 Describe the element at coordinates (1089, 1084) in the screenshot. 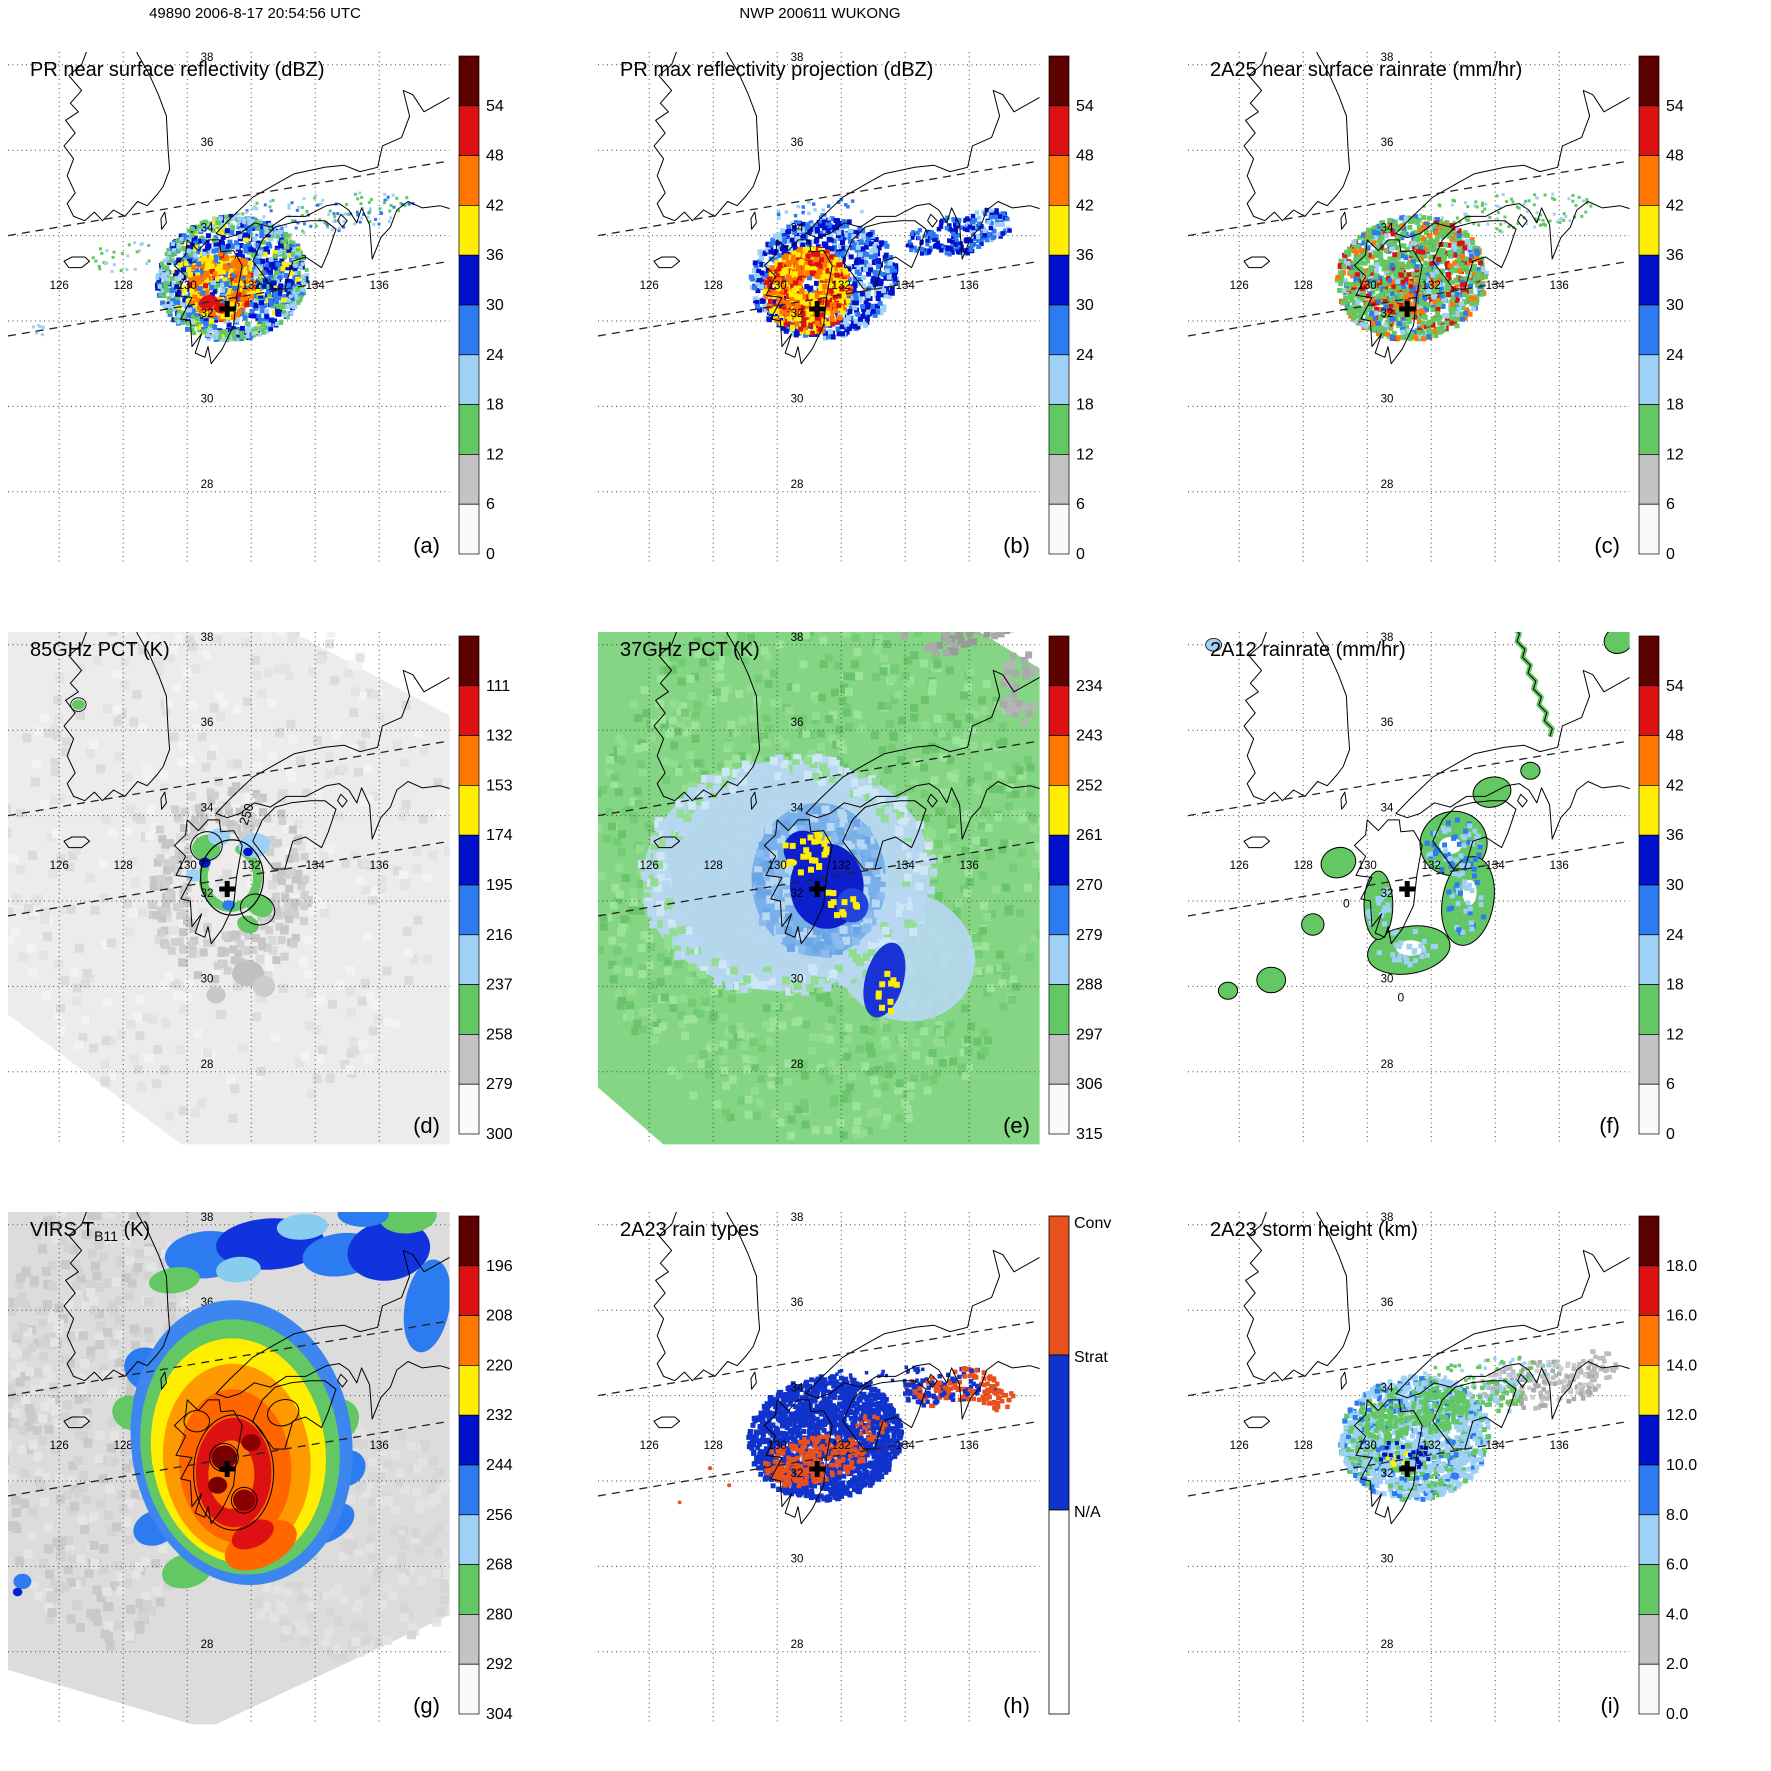

I see `colorbar-tick: 306` at that location.